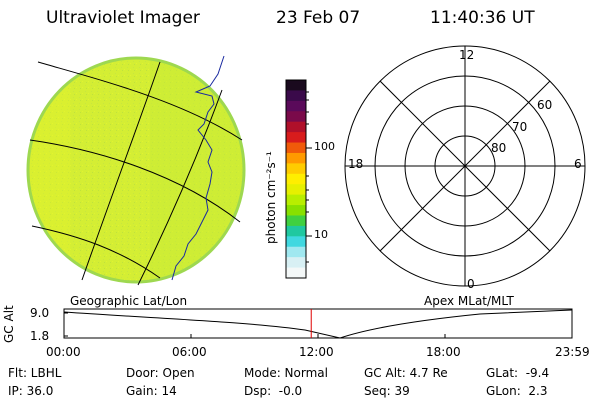 Image resolution: width=600 pixels, height=400 pixels. Describe the element at coordinates (318, 18) in the screenshot. I see `date-label: 23 Feb 07` at that location.